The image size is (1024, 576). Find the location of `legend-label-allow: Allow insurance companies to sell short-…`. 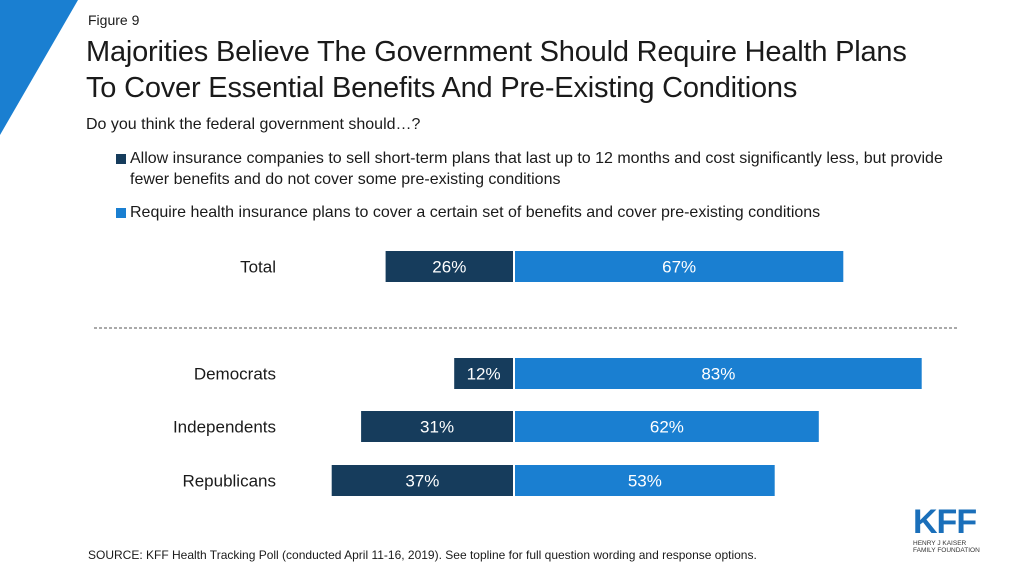

legend-label-allow: Allow insurance companies to sell short-… is located at coordinates (536, 169).